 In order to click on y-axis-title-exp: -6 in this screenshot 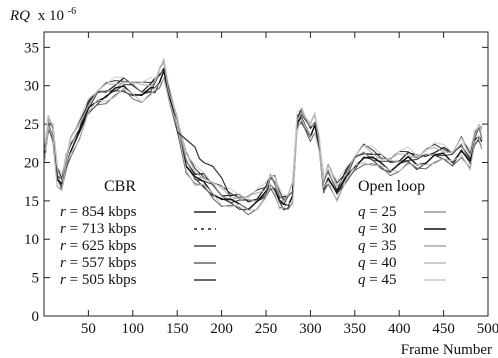, I will do `click(72, 11)`.